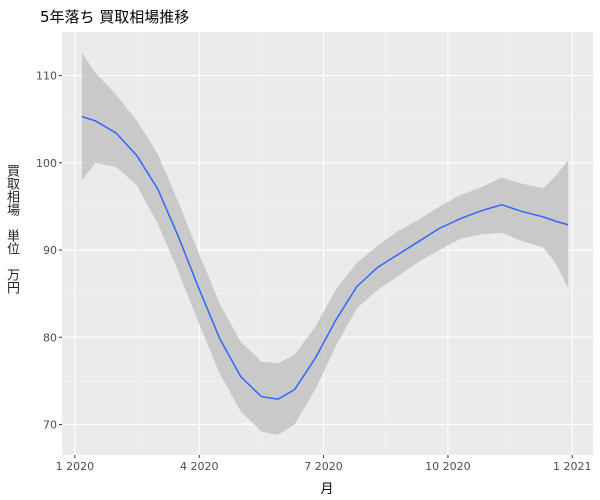  I want to click on chart-title: 5年落ち 買取相場推移, so click(114, 17).